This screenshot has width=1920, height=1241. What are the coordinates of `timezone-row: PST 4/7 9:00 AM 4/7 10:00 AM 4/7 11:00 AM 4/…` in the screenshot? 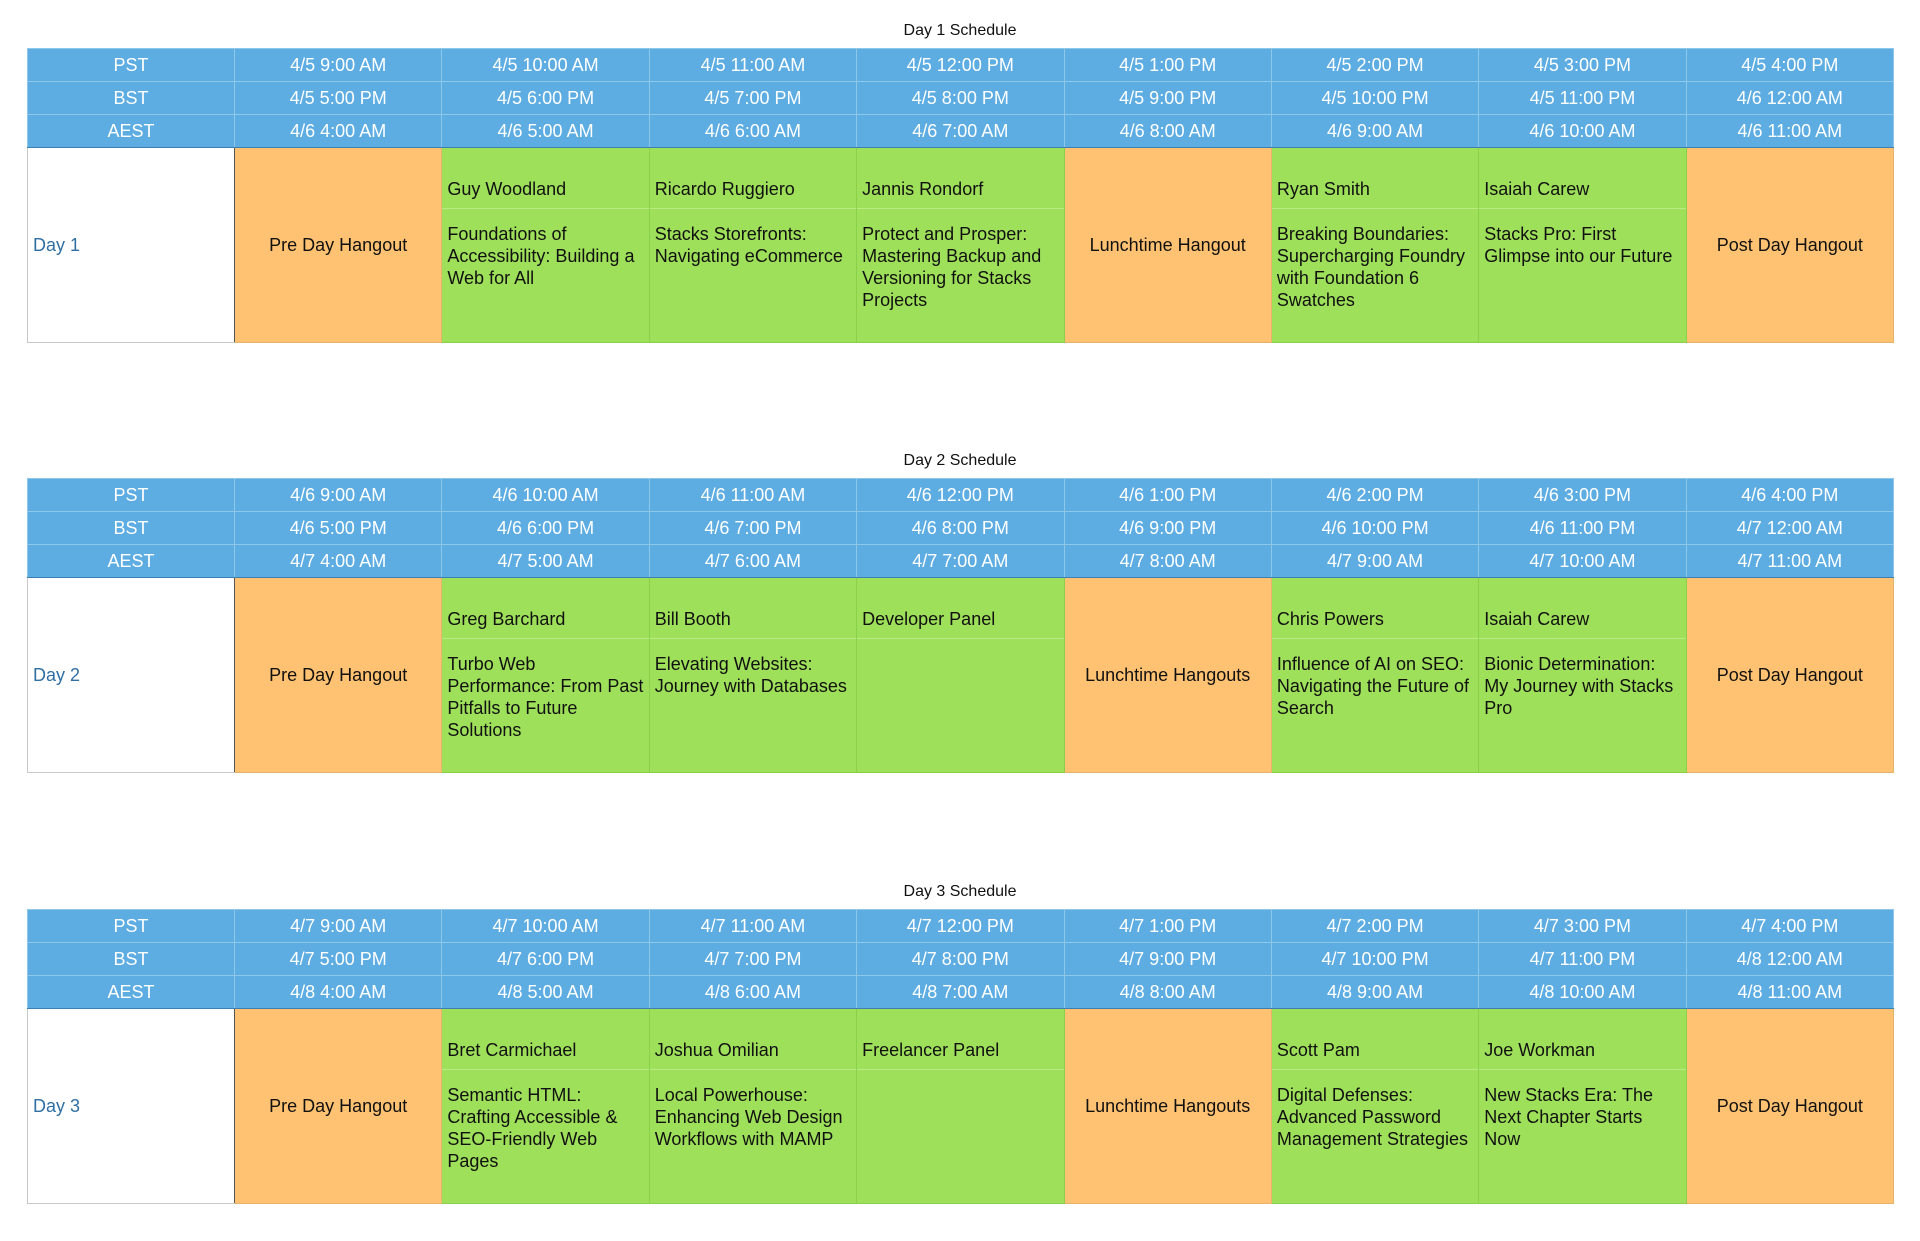 It's located at (961, 926).